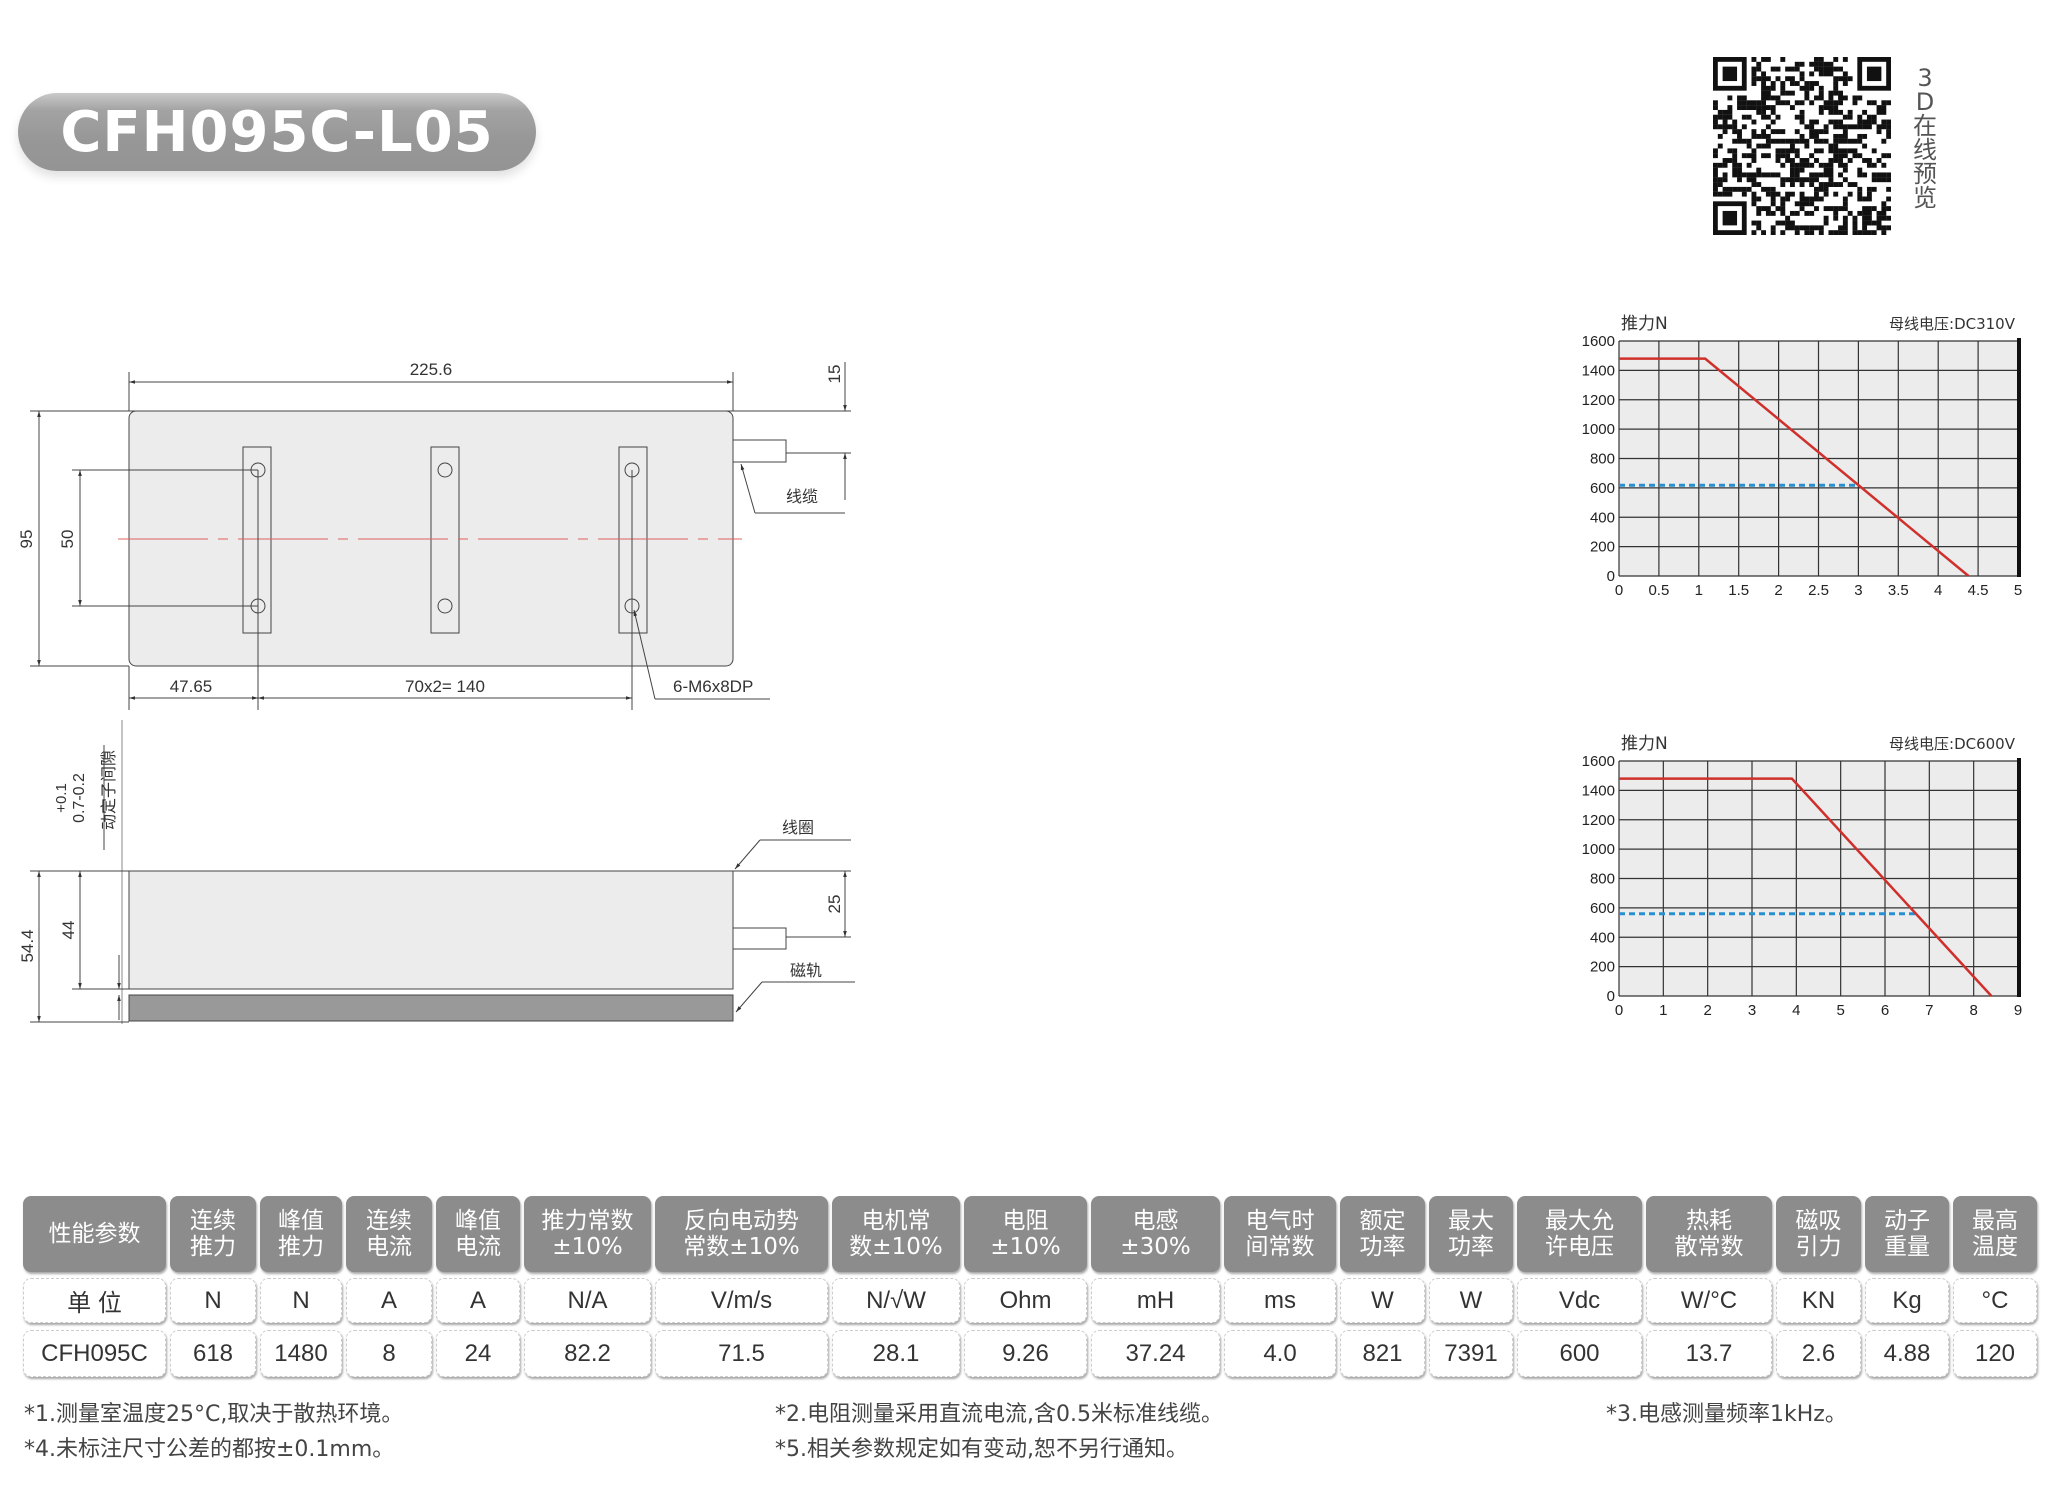 Image resolution: width=2050 pixels, height=1490 pixels. I want to click on dim-cable-height: 25, so click(834, 904).